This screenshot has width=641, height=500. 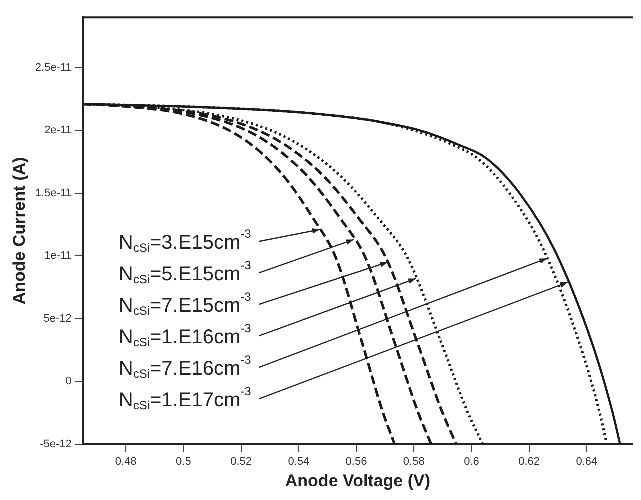 What do you see at coordinates (358, 480) in the screenshot?
I see `x-axis-title: Anode Voltage (V)` at bounding box center [358, 480].